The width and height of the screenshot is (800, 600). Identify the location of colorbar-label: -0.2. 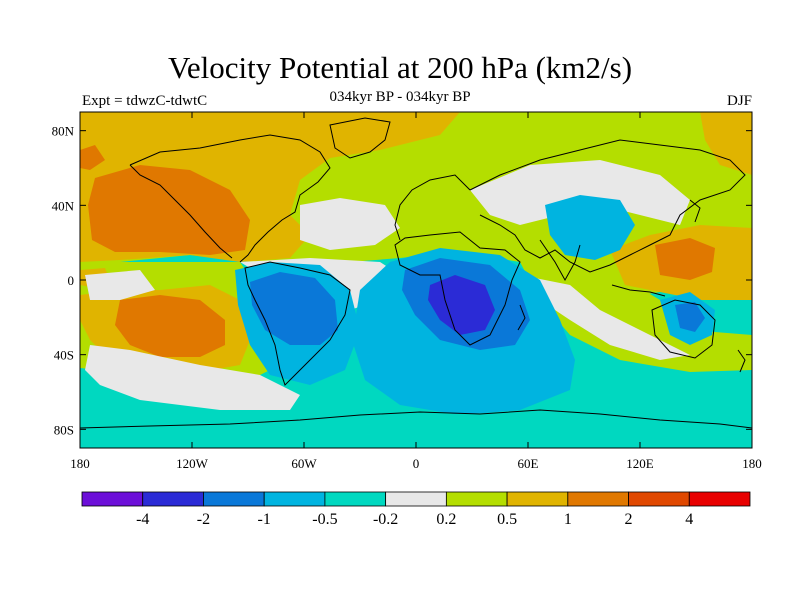
(385, 519).